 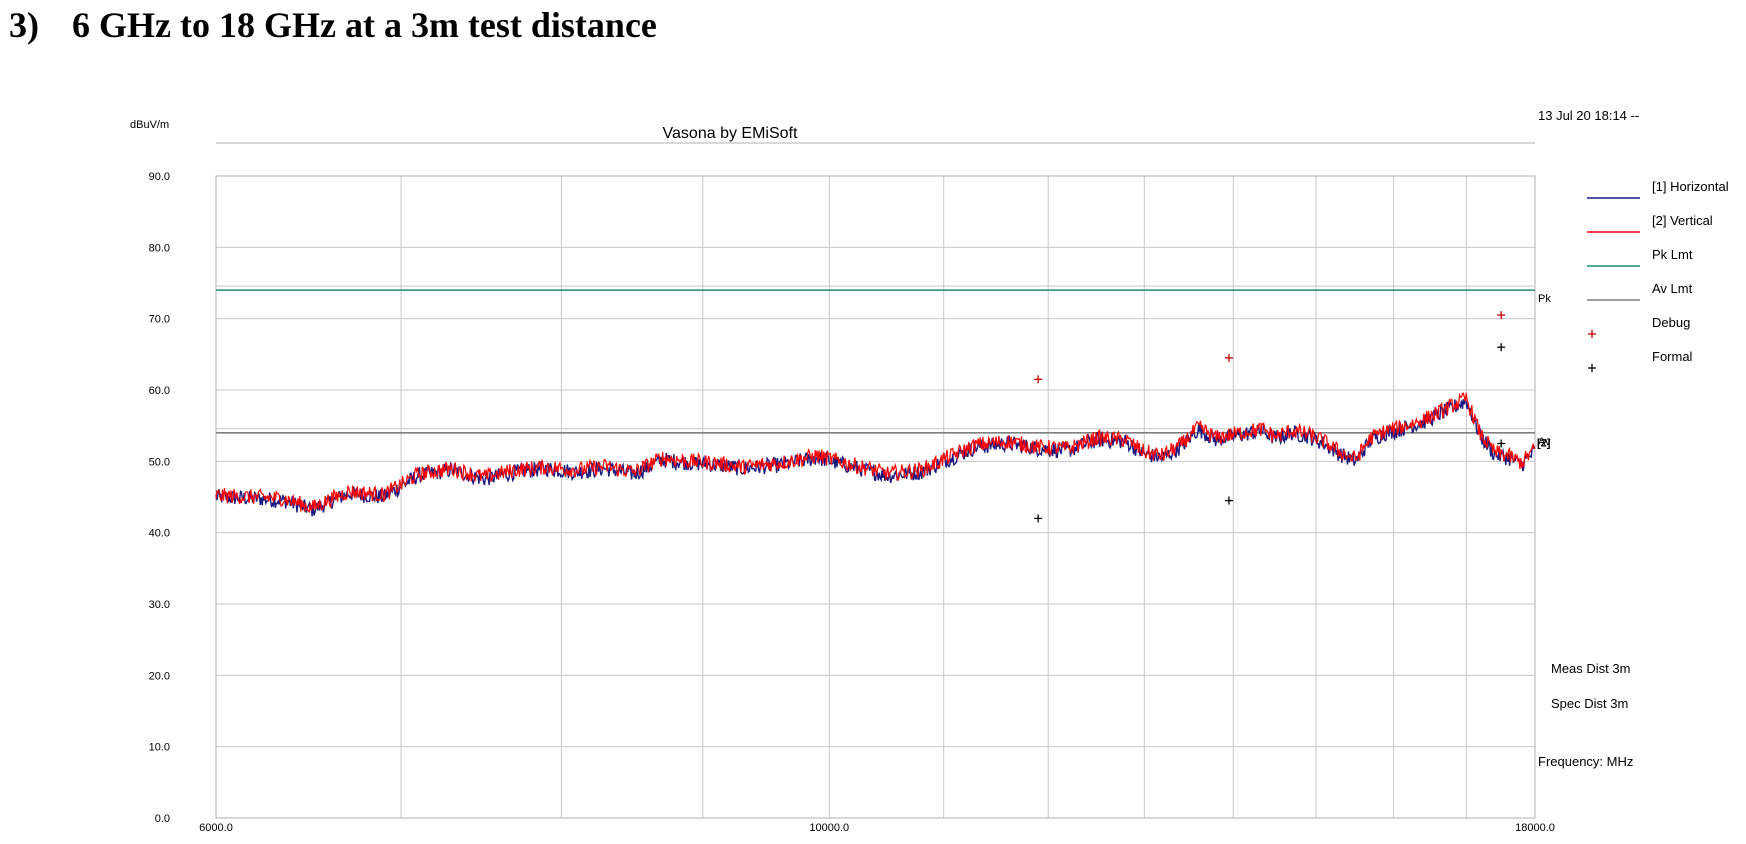 What do you see at coordinates (1672, 254) in the screenshot?
I see `legend-label: Pk Lmt` at bounding box center [1672, 254].